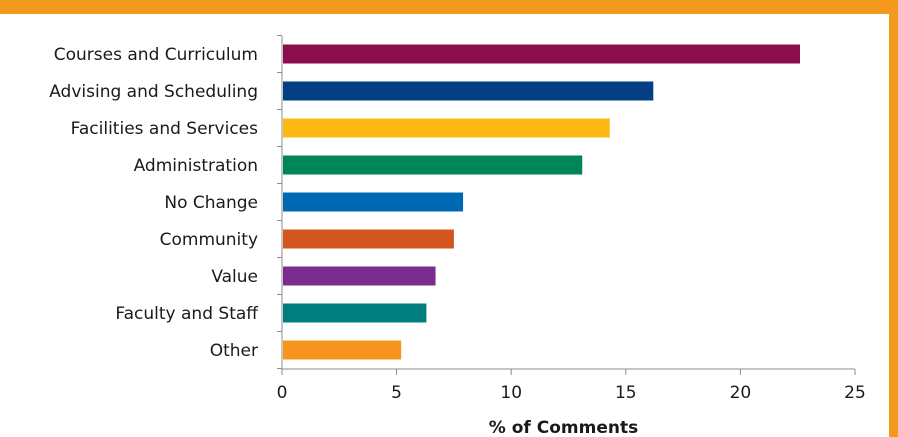 The image size is (898, 437). Describe the element at coordinates (156, 55) in the screenshot. I see `category-label: Courses and Curriculum` at that location.